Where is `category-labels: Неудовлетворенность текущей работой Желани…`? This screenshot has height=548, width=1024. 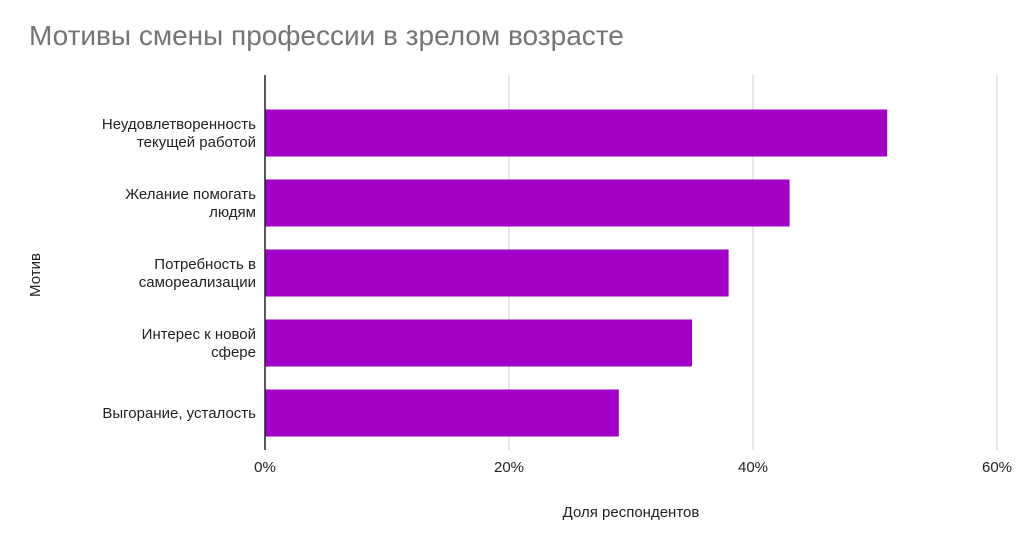 category-labels: Неудовлетворенность текущей работой Желани… is located at coordinates (179, 269).